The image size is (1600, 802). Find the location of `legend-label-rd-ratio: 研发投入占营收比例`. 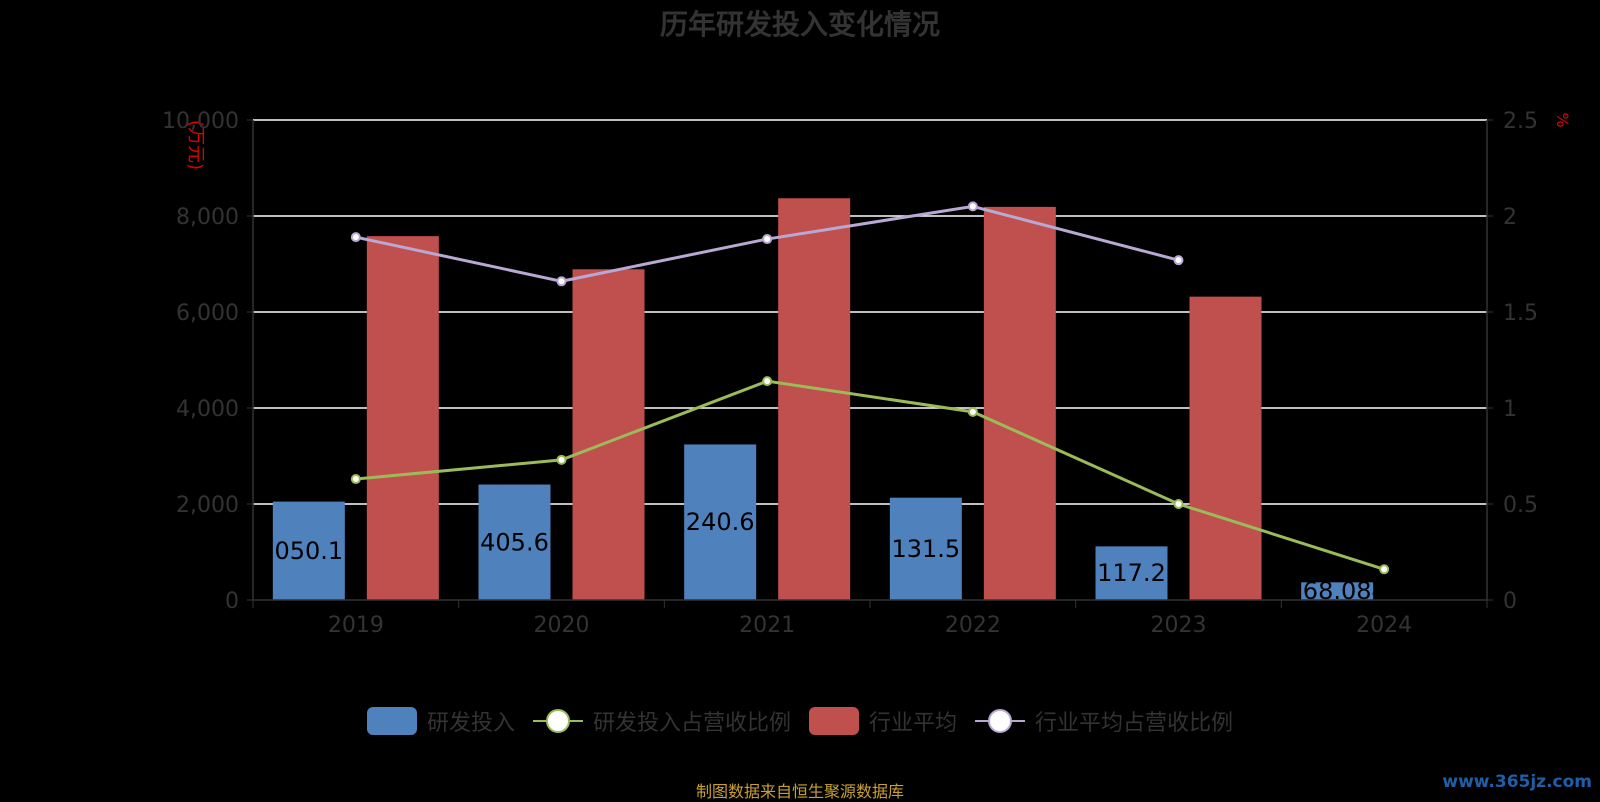

legend-label-rd-ratio: 研发投入占营收比例 is located at coordinates (691, 723).